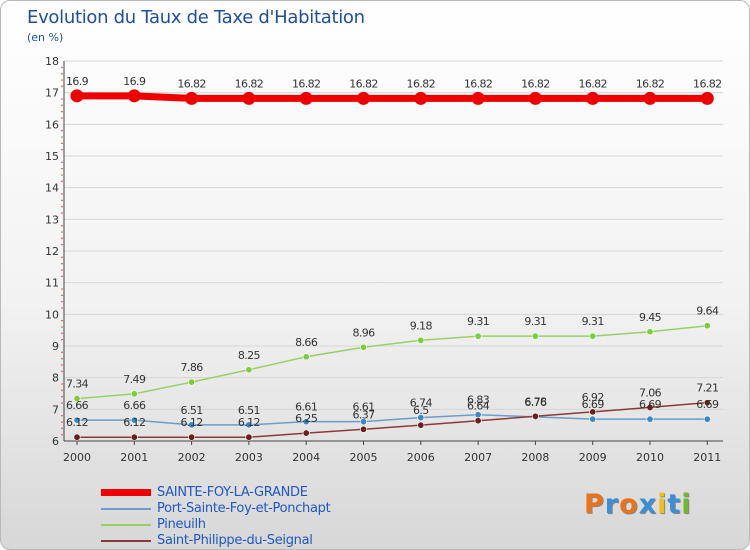  What do you see at coordinates (707, 457) in the screenshot?
I see `x-tick-label: 2011` at bounding box center [707, 457].